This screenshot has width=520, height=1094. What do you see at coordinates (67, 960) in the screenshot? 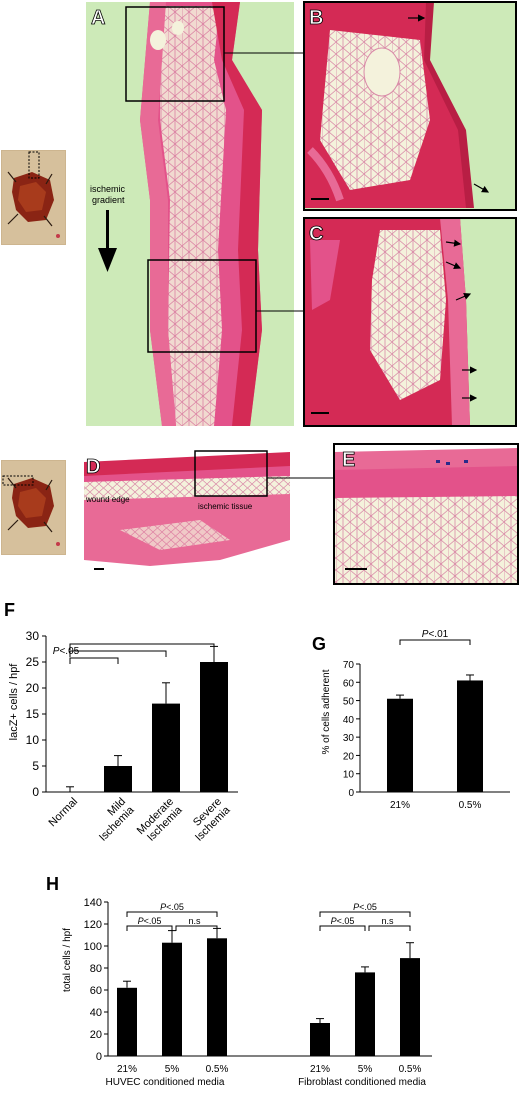
I see `chart-h-ylabel: total cells / hpf` at bounding box center [67, 960].